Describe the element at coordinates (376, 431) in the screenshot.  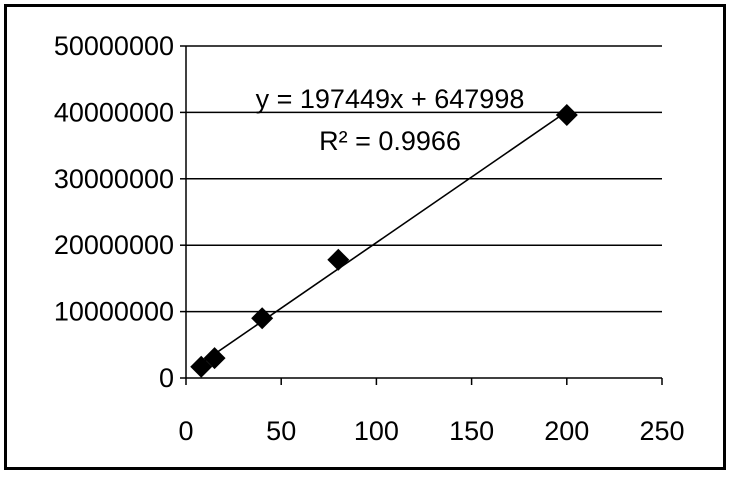
I see `x-tick-label: 100` at that location.